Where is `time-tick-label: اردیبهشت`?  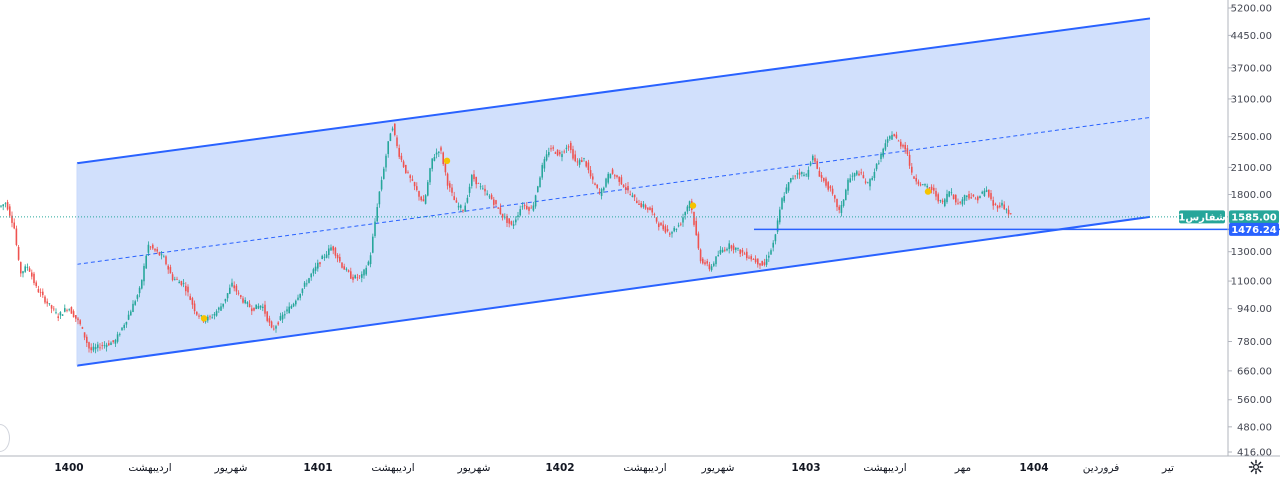
time-tick-label: اردیبهشت is located at coordinates (644, 468).